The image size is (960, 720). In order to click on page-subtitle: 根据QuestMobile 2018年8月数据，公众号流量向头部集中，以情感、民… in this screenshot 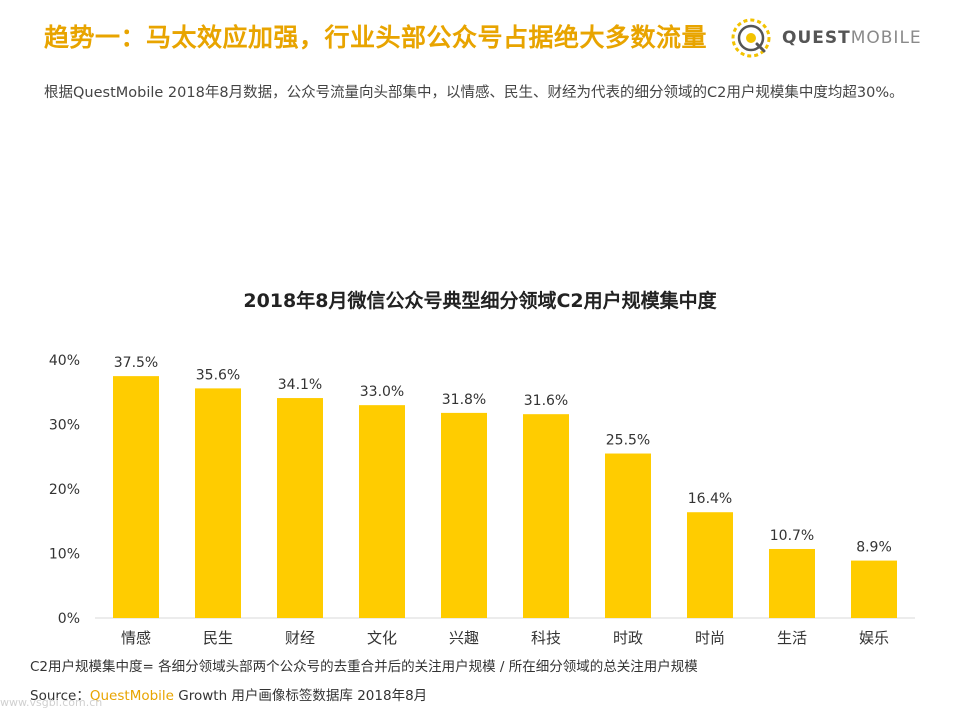, I will do `click(474, 93)`.